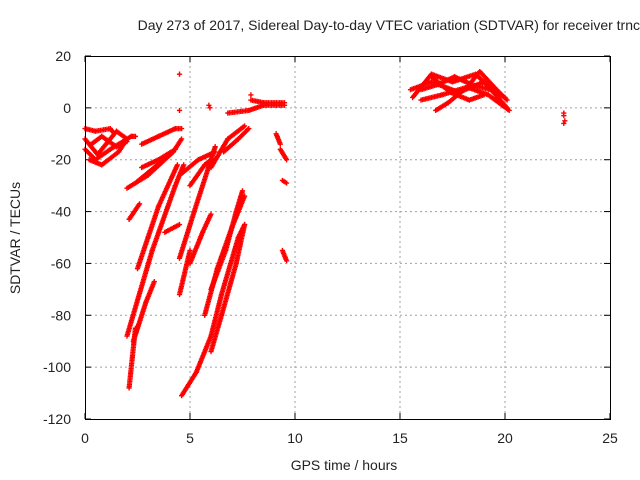 This screenshot has width=640, height=480. What do you see at coordinates (505, 438) in the screenshot?
I see `x-tick-label: 20` at bounding box center [505, 438].